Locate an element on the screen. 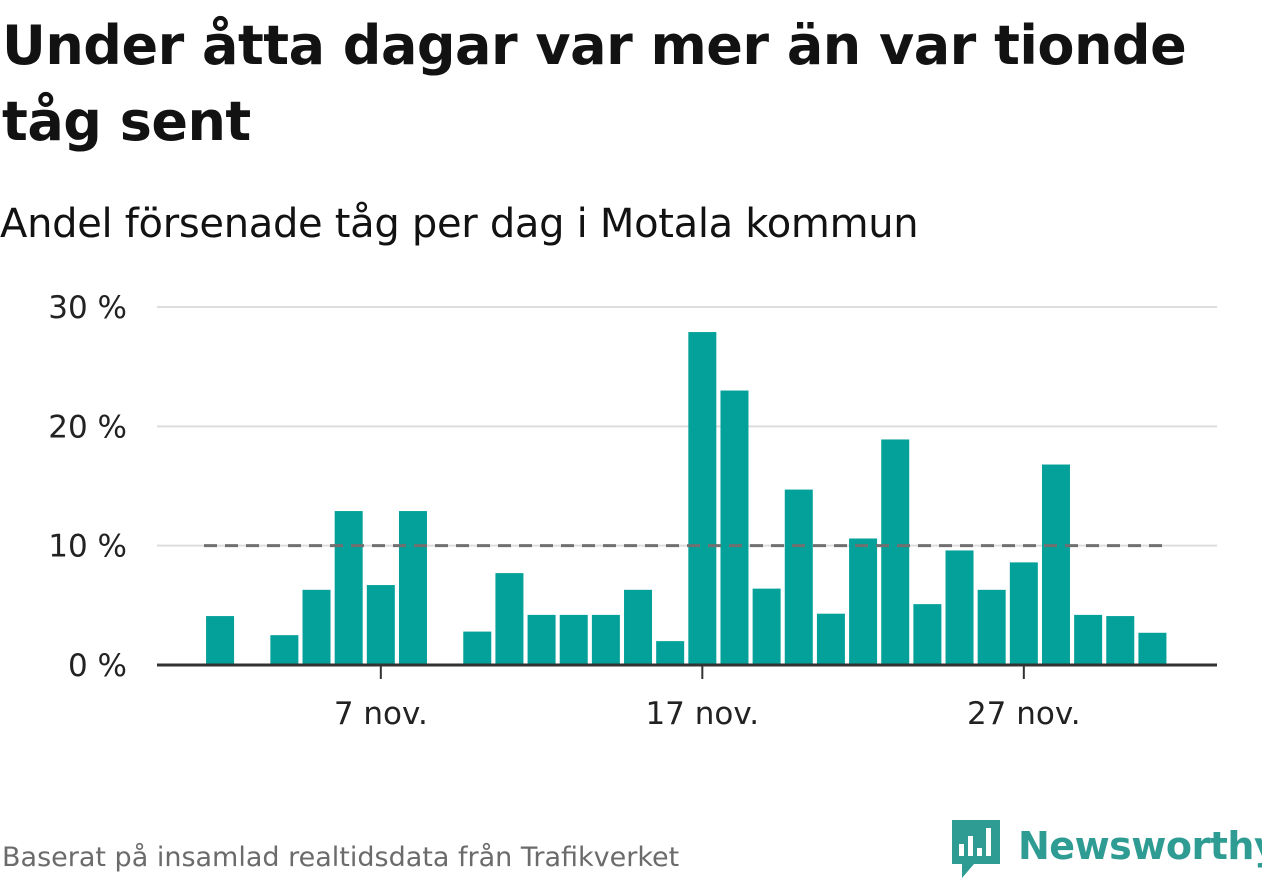 This screenshot has width=1262, height=880. y-tick-label: 20 % is located at coordinates (87, 427).